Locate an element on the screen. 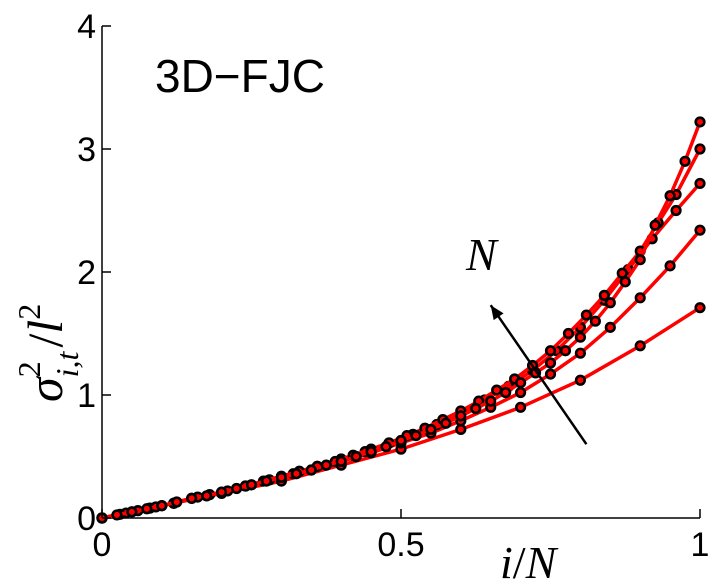 Image resolution: width=718 pixels, height=585 pixels. x-tick-label: 0.5 is located at coordinates (400, 545).